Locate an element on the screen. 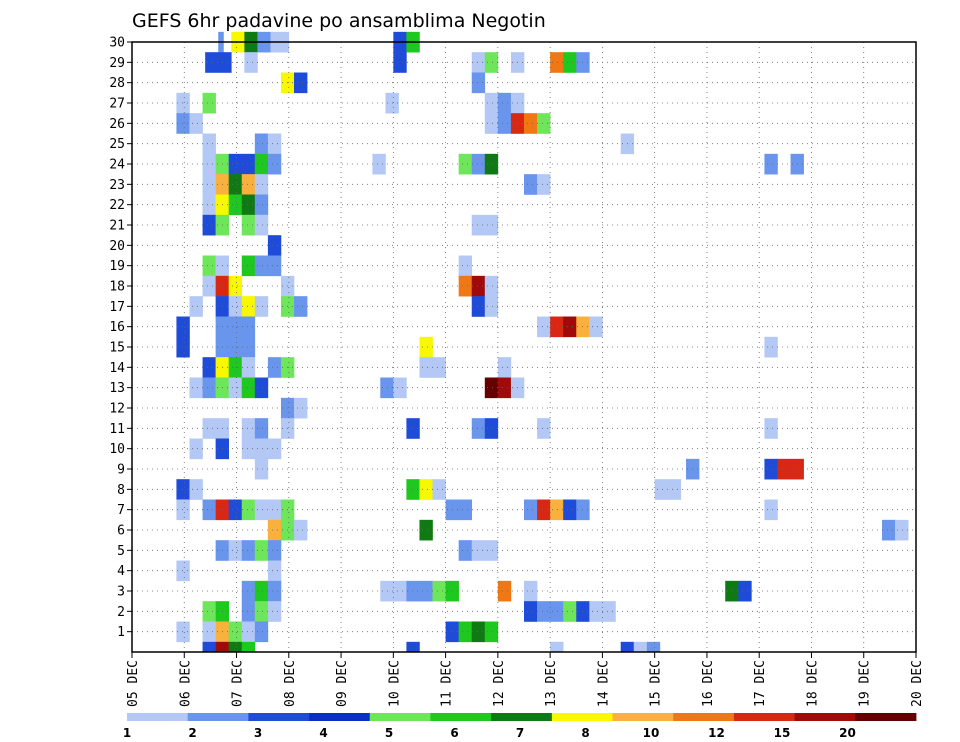 This screenshot has width=960, height=742. y-tick-label: 17 is located at coordinates (117, 307).